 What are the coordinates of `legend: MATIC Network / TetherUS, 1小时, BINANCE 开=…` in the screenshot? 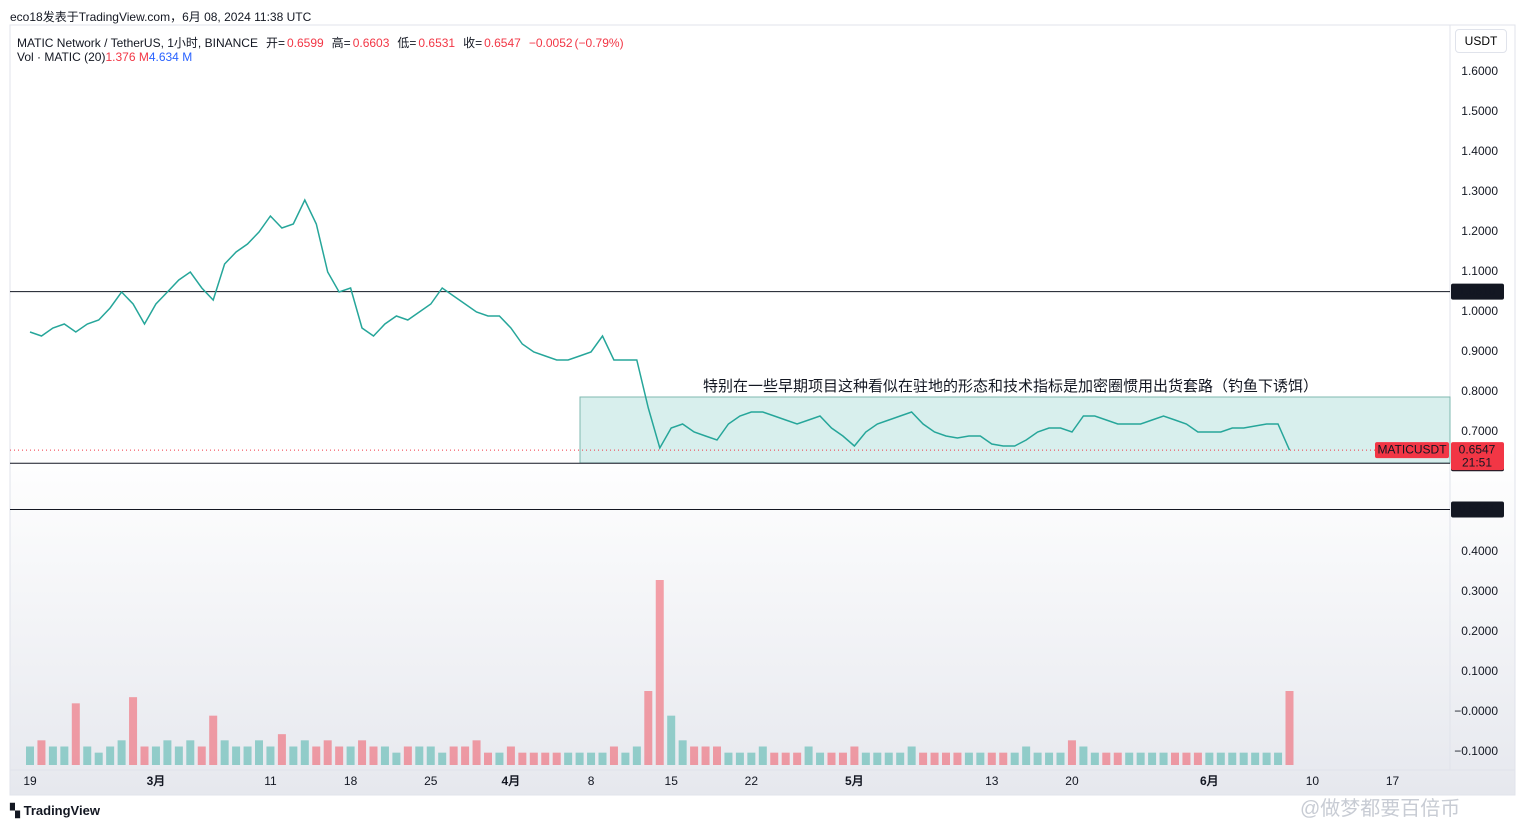 It's located at (321, 42).